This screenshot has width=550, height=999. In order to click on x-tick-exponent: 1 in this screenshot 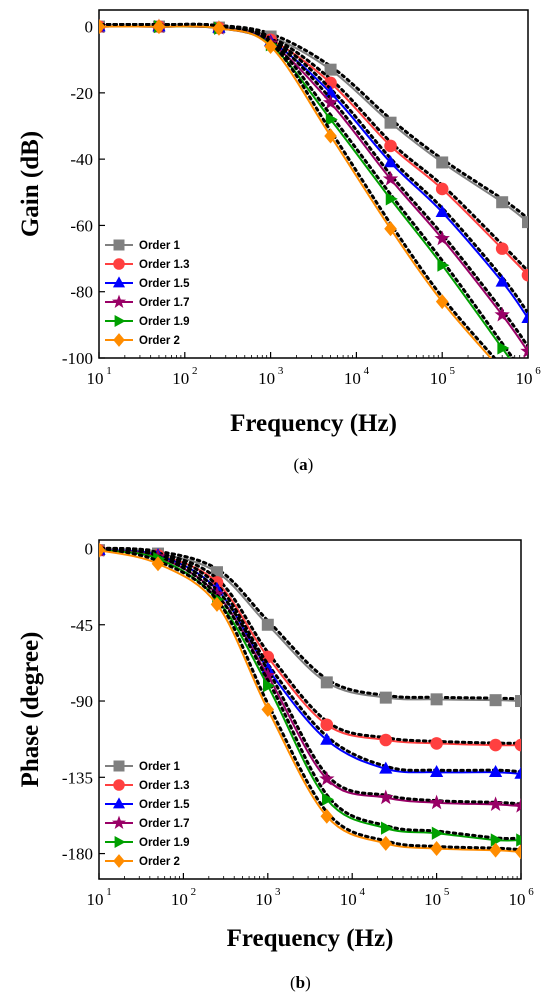, I will do `click(109, 371)`.